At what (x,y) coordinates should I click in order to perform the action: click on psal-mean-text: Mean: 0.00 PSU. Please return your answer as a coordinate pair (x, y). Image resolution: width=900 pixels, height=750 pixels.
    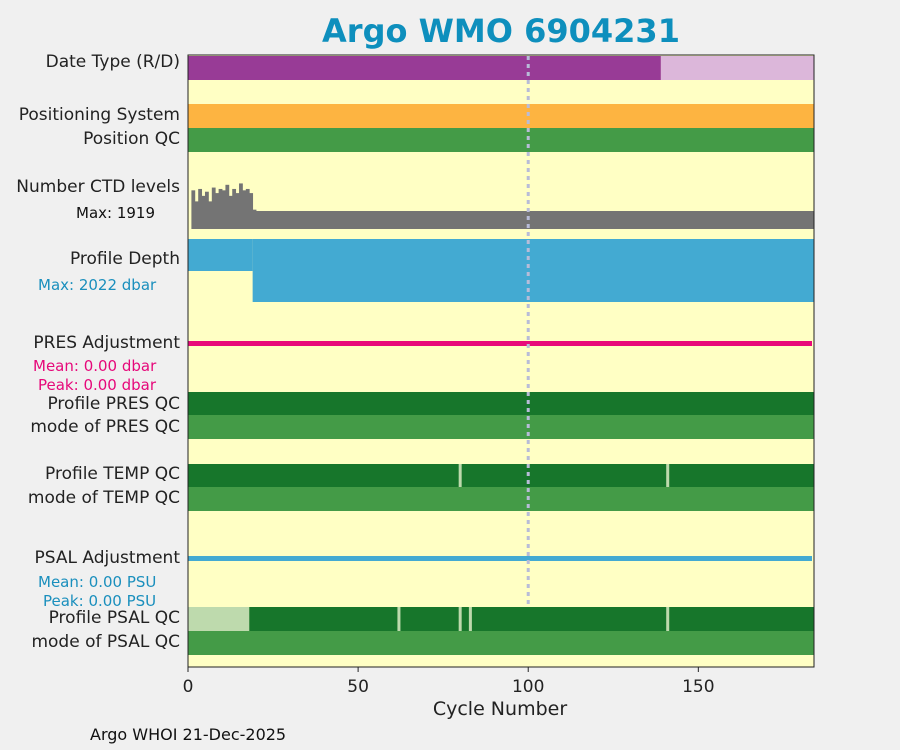
    Looking at the image, I should click on (97, 582).